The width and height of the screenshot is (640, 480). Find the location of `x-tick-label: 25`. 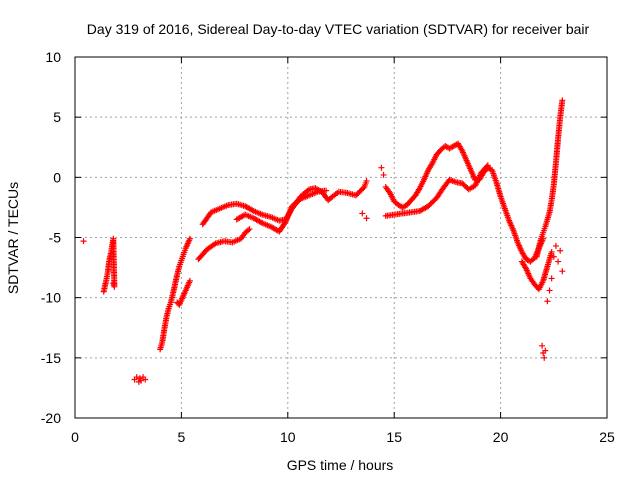

x-tick-label: 25 is located at coordinates (607, 437).